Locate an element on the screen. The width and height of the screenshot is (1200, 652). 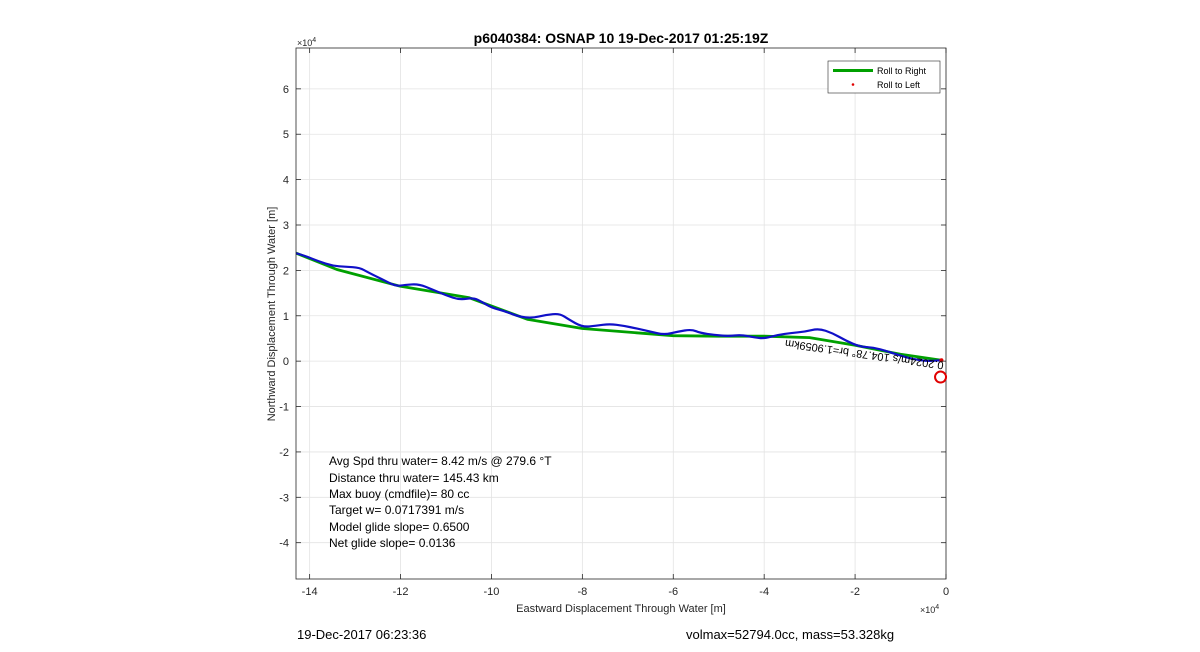
summary-line: Target w= 0.0717391 m/s is located at coordinates (396, 510).